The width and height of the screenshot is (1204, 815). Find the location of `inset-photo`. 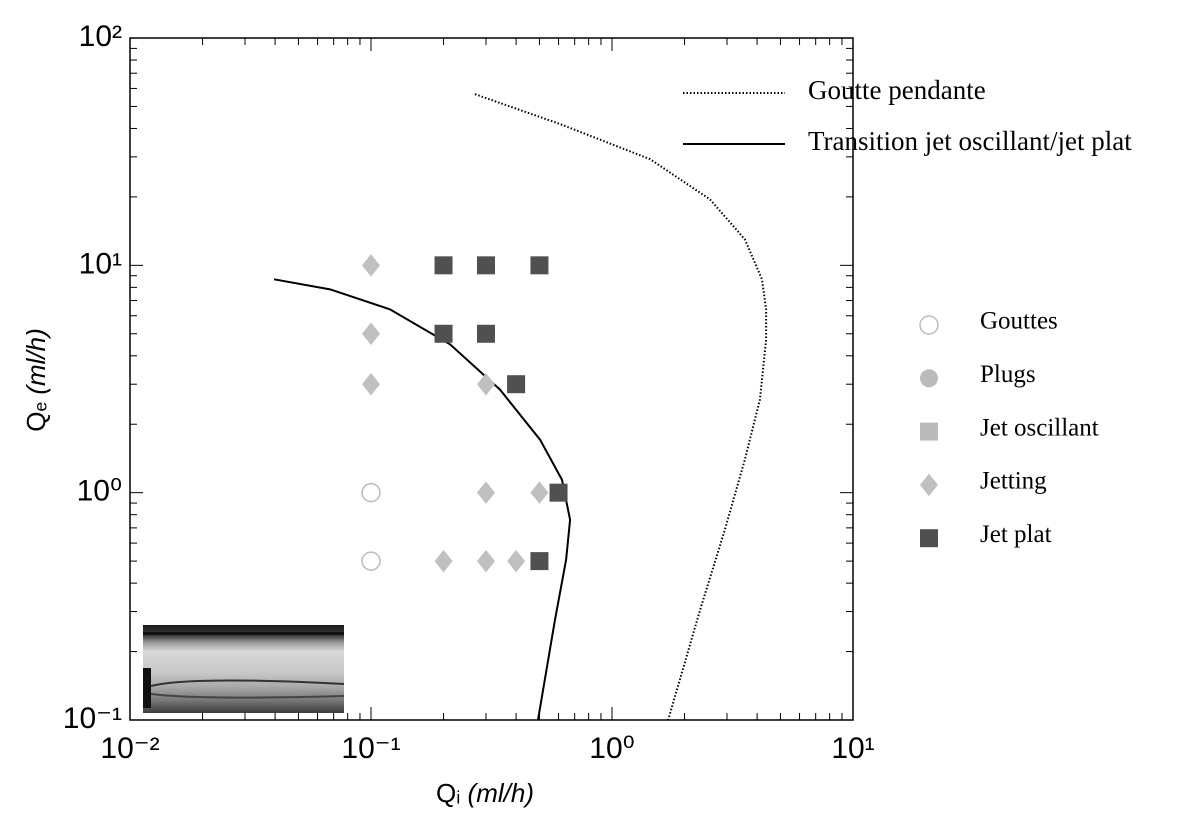

inset-photo is located at coordinates (244, 669).